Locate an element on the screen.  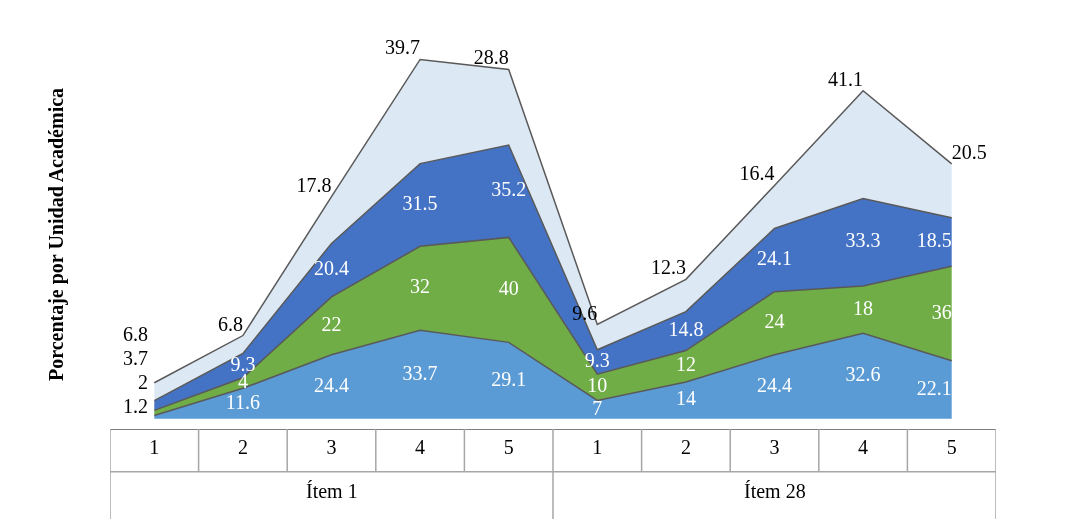
data-label: 17.8 is located at coordinates (314, 184).